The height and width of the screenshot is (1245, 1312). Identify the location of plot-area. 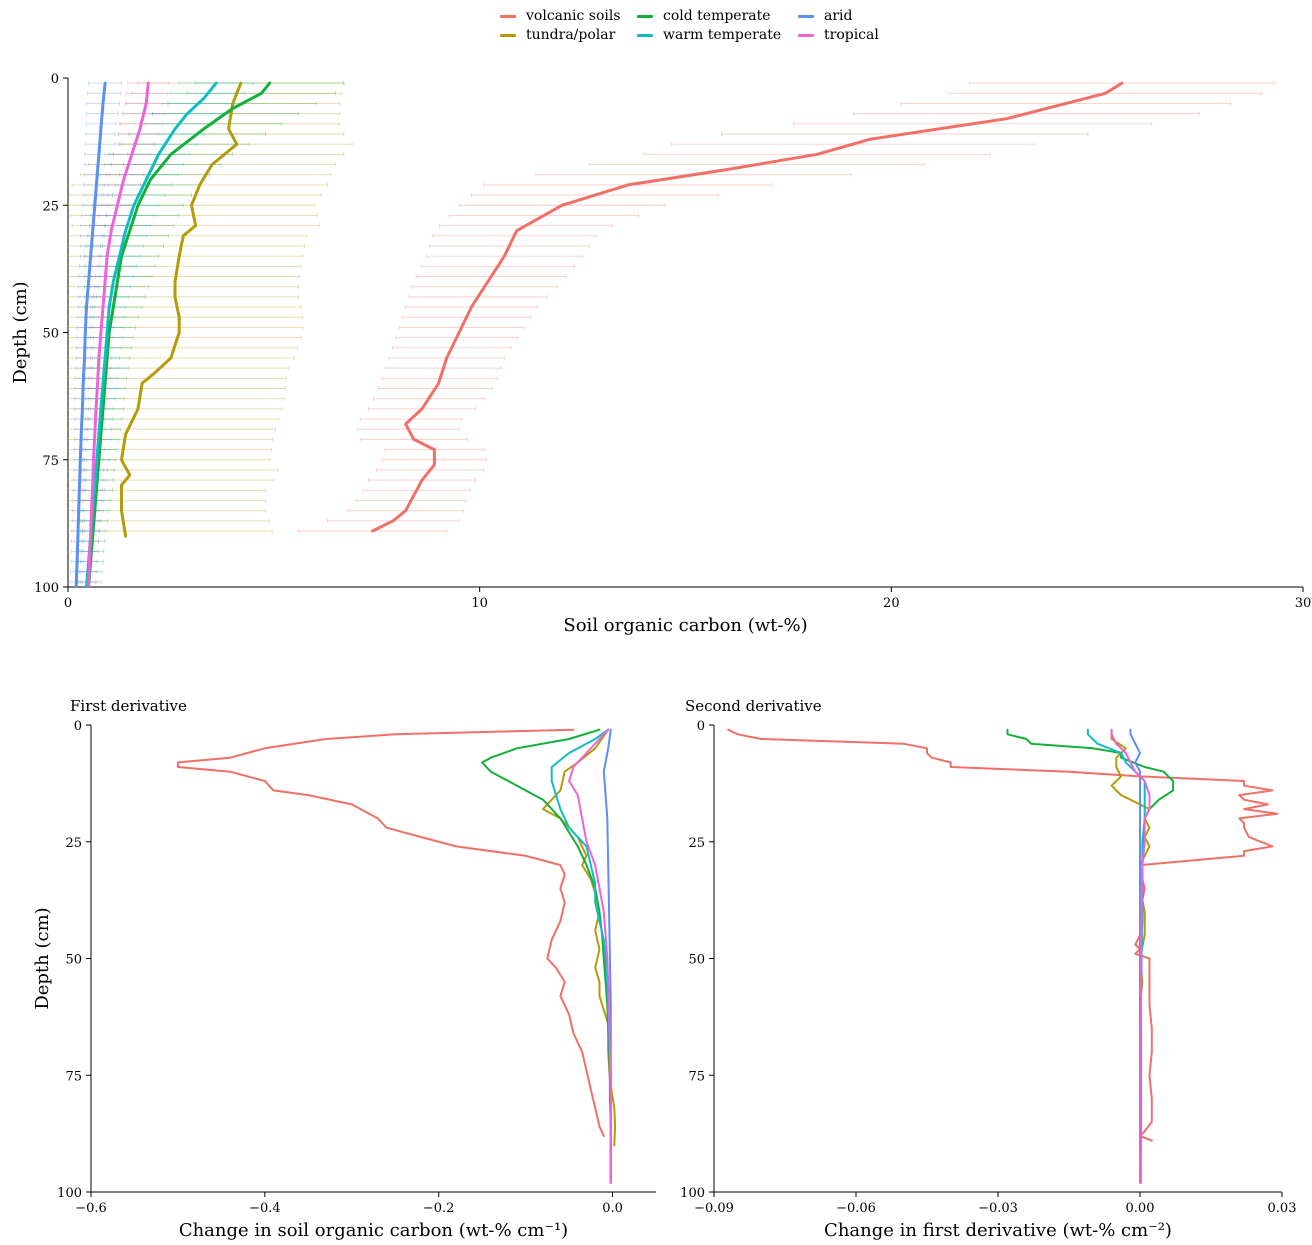
(396, 956).